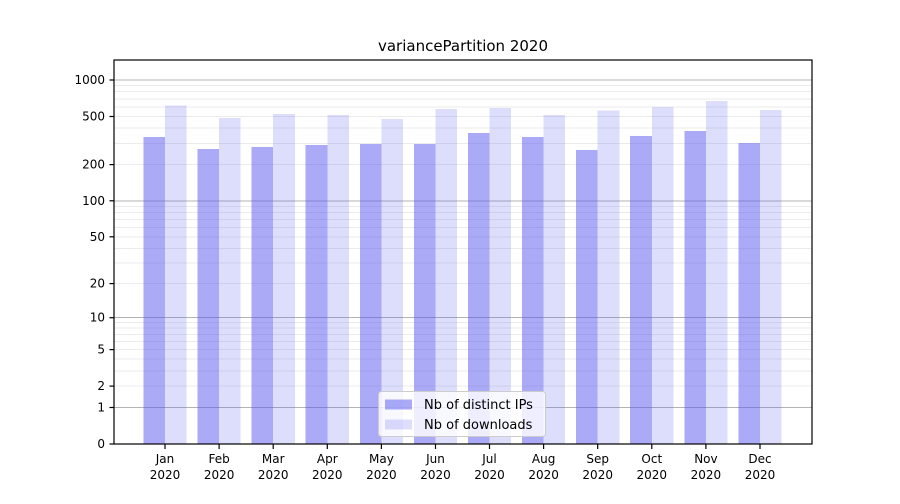 Image resolution: width=900 pixels, height=504 pixels. I want to click on legend: Nb of distinct IPs Nb of downloads, so click(462, 414).